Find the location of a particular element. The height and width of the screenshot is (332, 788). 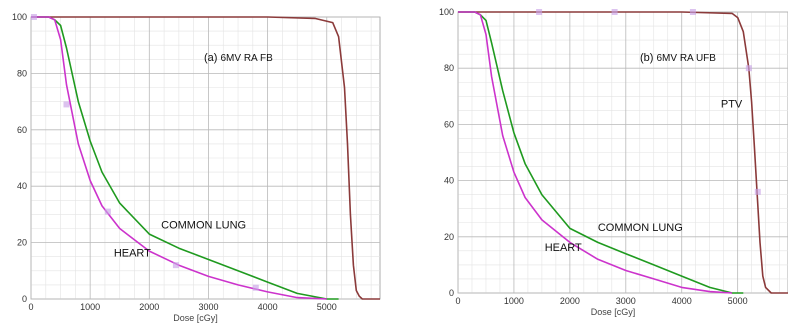

panel-label: (b) is located at coordinates (648, 58).